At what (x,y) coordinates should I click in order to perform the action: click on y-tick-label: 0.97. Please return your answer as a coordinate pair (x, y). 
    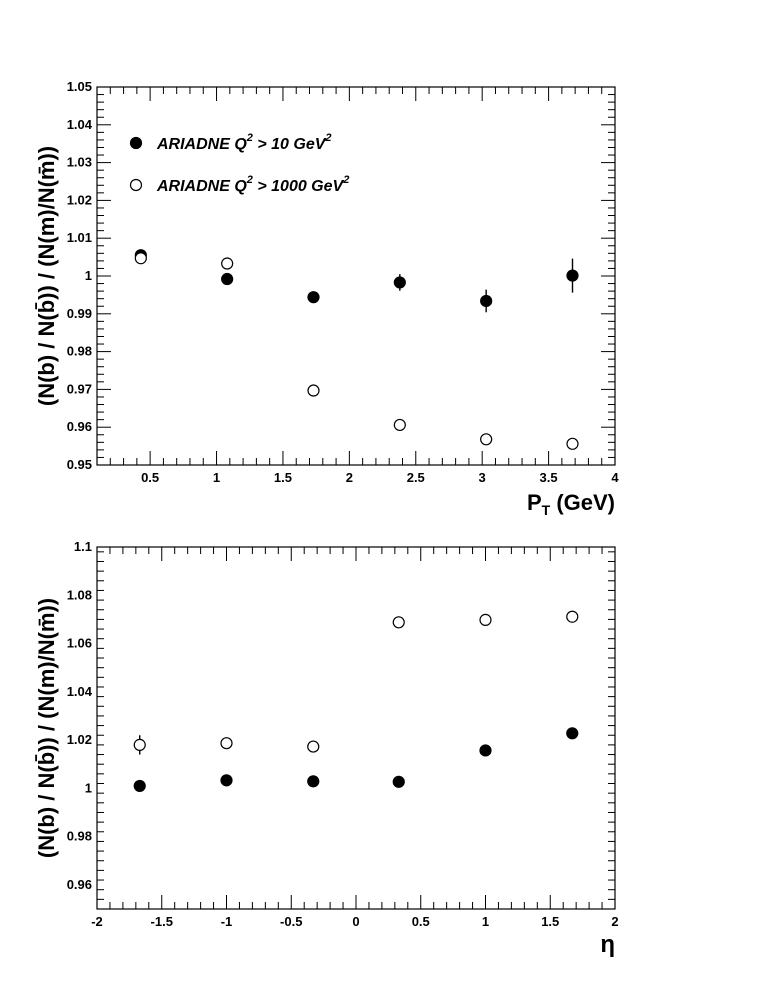
    Looking at the image, I should click on (79, 388).